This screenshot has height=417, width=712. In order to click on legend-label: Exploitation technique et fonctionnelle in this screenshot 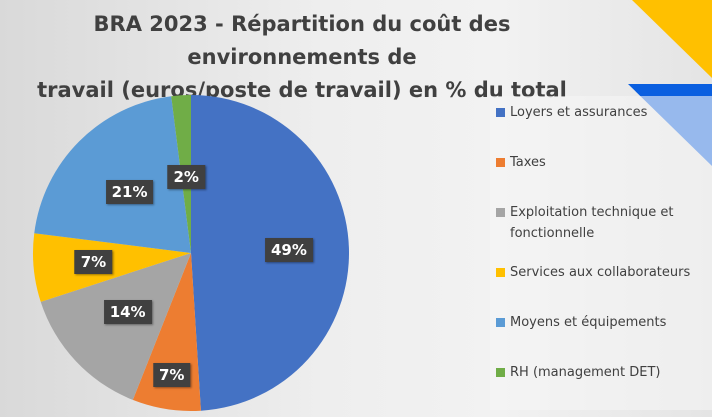, I will do `click(591, 223)`.